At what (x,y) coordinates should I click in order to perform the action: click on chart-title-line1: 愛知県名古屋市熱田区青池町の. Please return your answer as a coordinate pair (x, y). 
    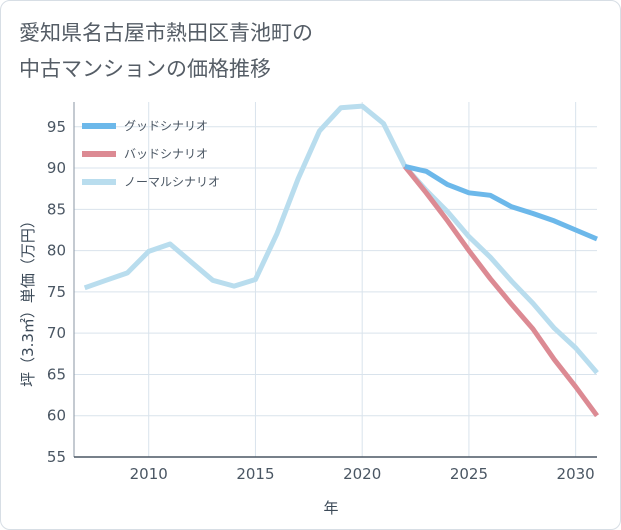
    Looking at the image, I should click on (166, 33).